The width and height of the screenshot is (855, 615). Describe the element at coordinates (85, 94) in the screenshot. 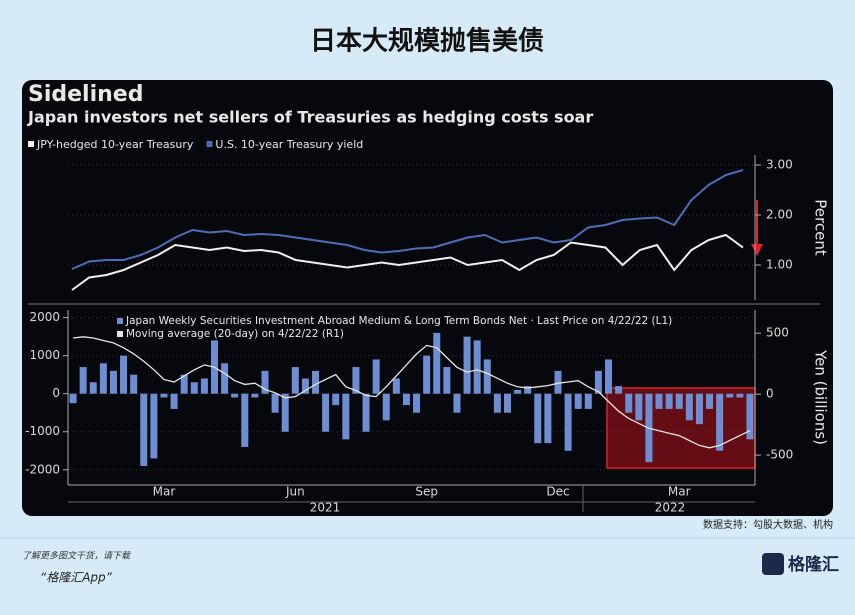

I see `panel-title: Sidelined` at that location.